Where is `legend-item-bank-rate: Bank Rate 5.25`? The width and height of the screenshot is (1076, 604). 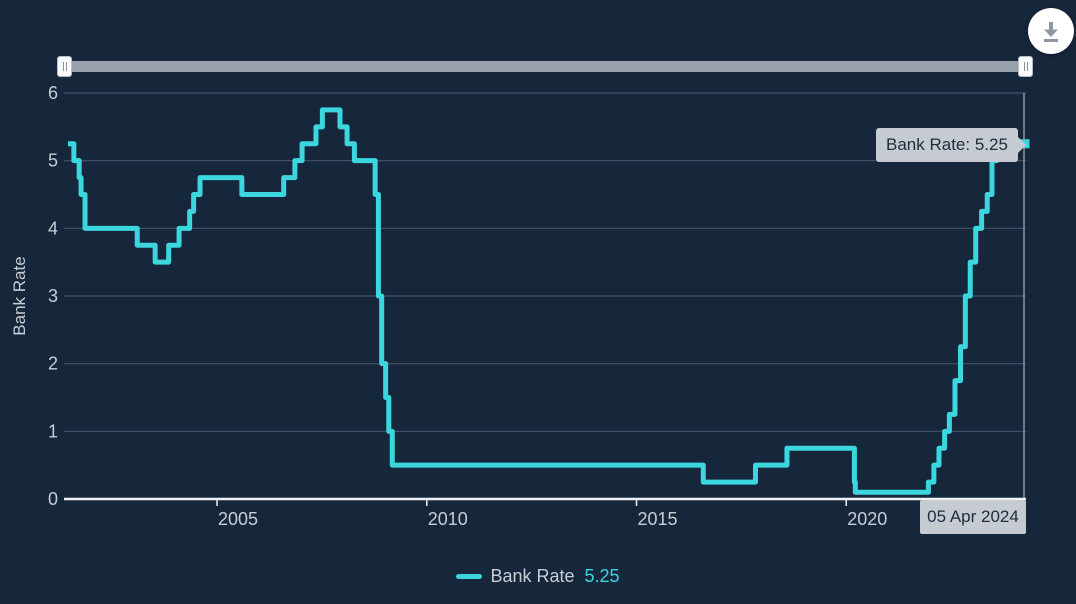
legend-item-bank-rate: Bank Rate 5.25 is located at coordinates (538, 576).